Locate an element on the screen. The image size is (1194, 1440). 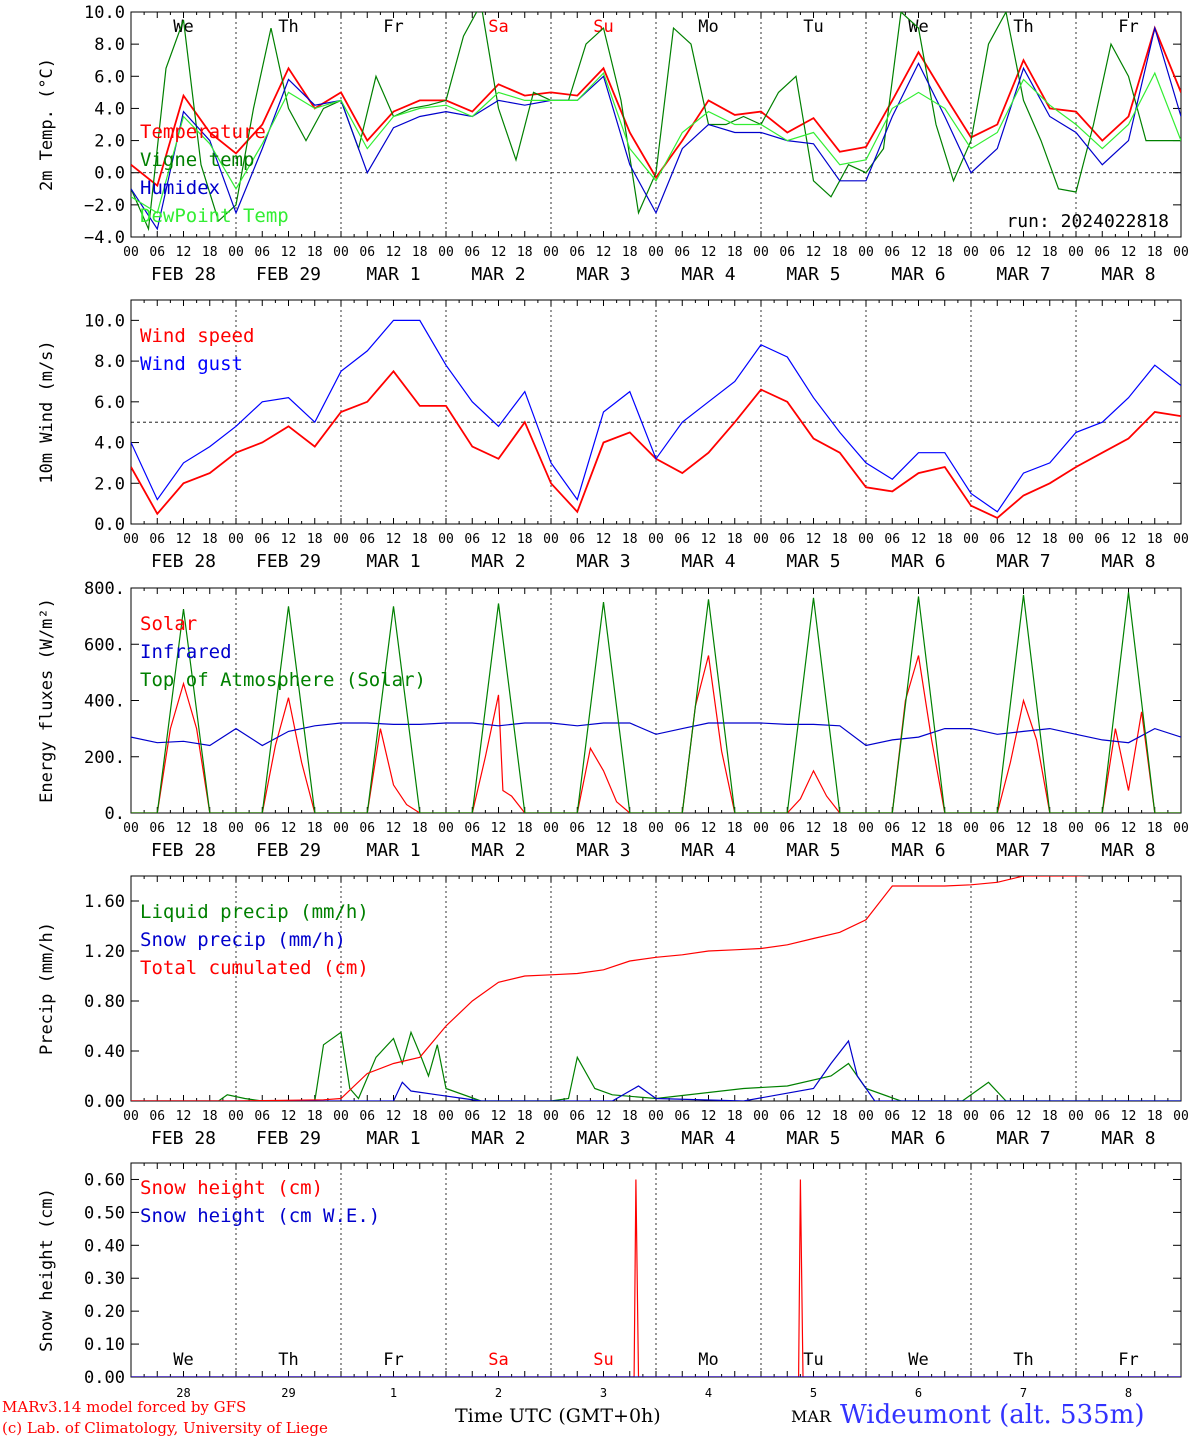
day-number-label: 6 is located at coordinates (918, 1393).